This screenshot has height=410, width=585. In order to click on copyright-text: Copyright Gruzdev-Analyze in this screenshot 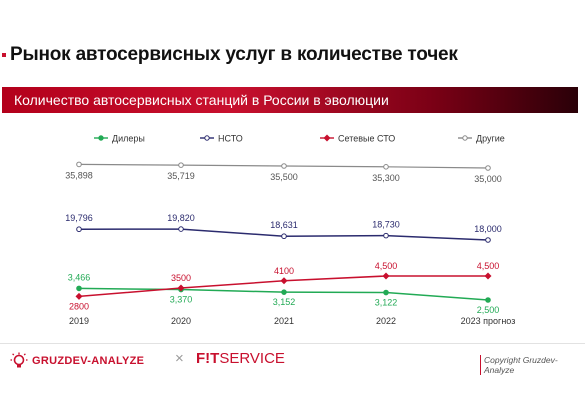, I will do `click(532, 365)`.